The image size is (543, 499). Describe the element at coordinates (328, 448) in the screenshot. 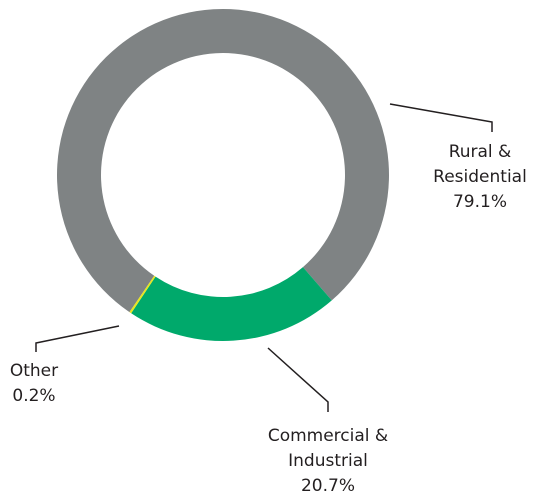

I see `category-label: Commercial & Industrial` at that location.